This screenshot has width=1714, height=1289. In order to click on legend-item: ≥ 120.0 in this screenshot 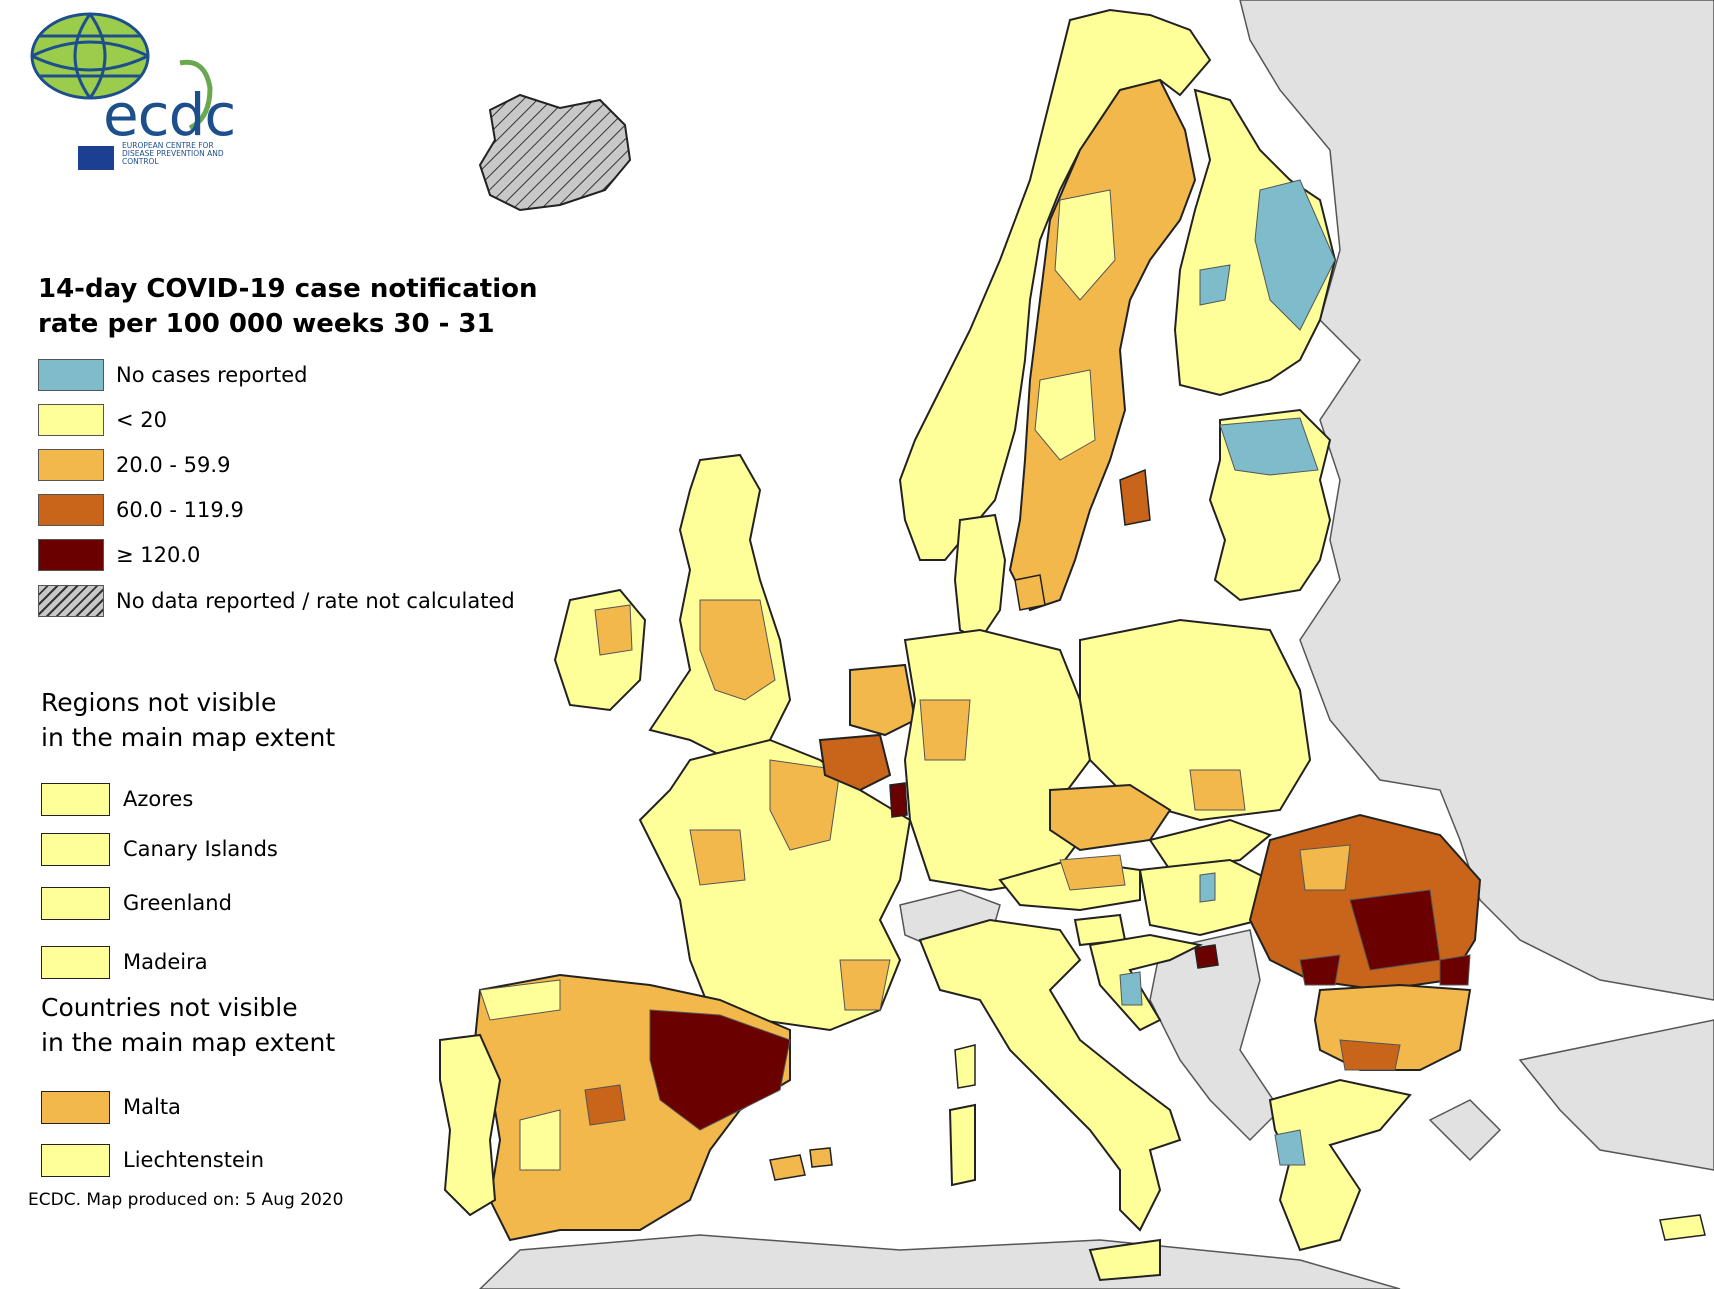, I will do `click(119, 555)`.